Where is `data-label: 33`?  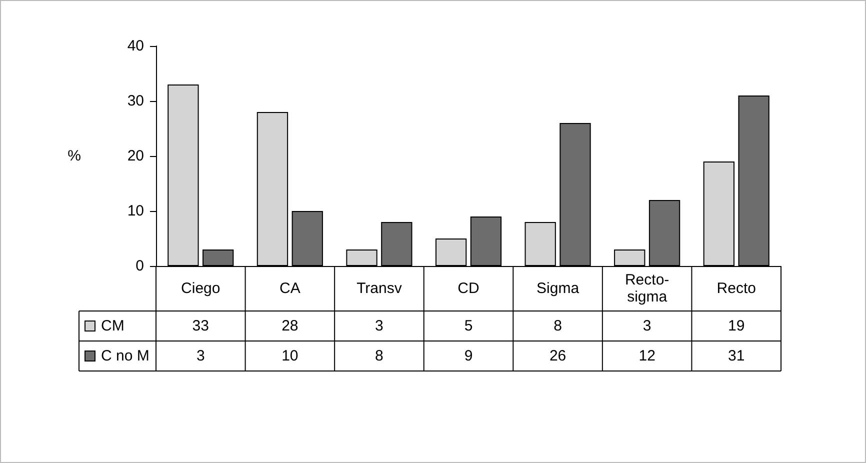
data-label: 33 is located at coordinates (200, 326).